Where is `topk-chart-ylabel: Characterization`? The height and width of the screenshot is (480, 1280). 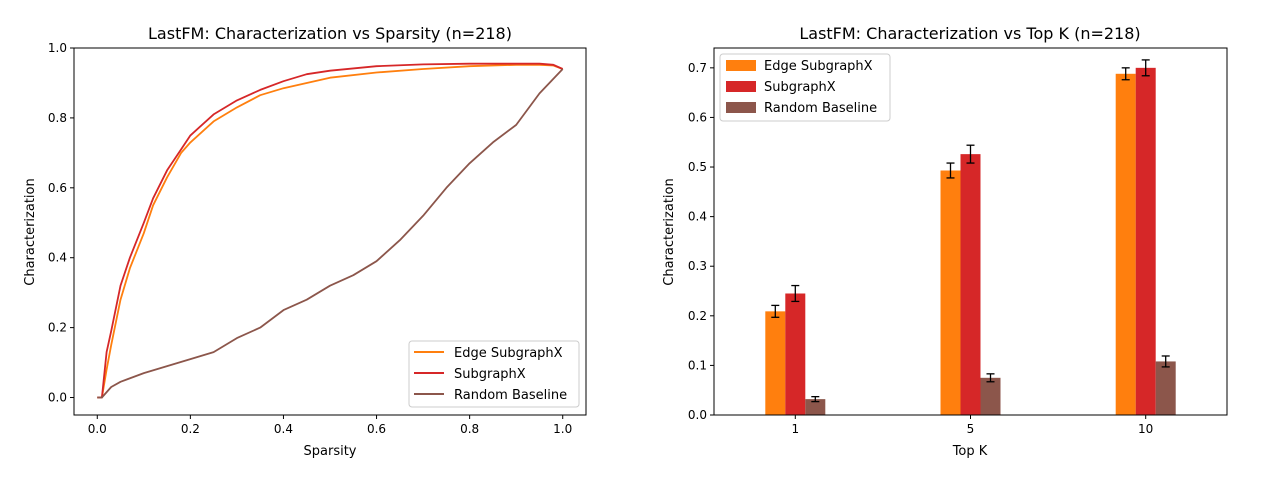 topk-chart-ylabel: Characterization is located at coordinates (669, 232).